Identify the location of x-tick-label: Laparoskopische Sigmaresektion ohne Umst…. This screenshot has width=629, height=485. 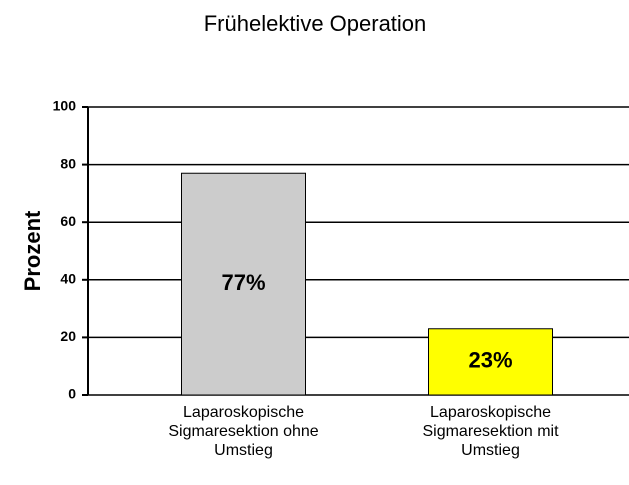
(243, 431).